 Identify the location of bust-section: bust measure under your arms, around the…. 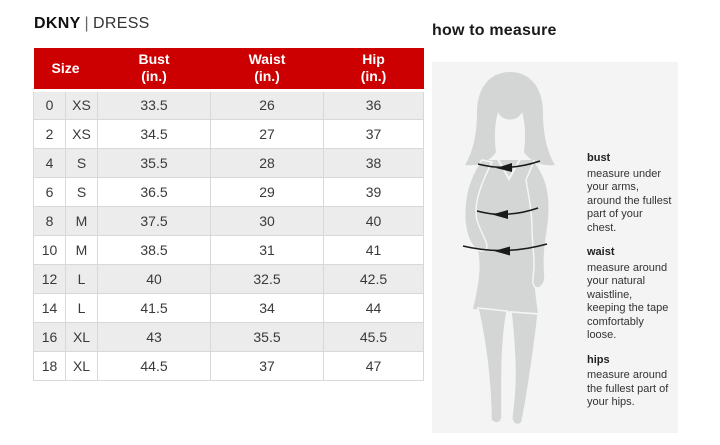
(630, 193).